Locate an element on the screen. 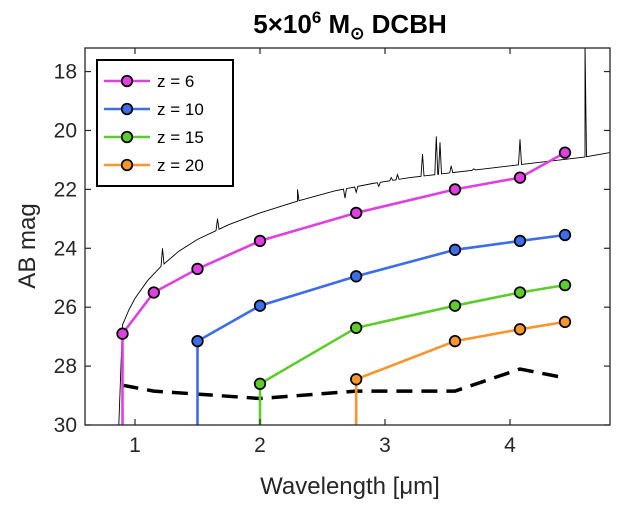 The width and height of the screenshot is (628, 506). legend-label-0: z = 6 is located at coordinates (175, 81).